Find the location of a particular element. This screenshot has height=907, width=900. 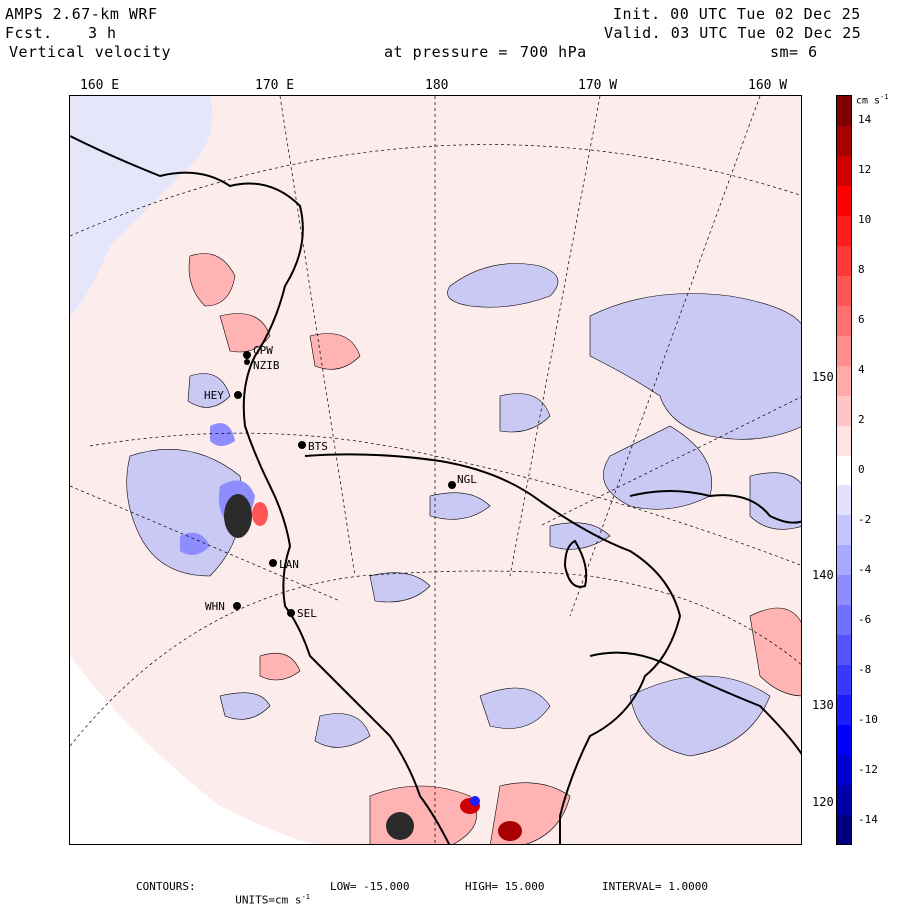

station-ngl is located at coordinates (452, 485).